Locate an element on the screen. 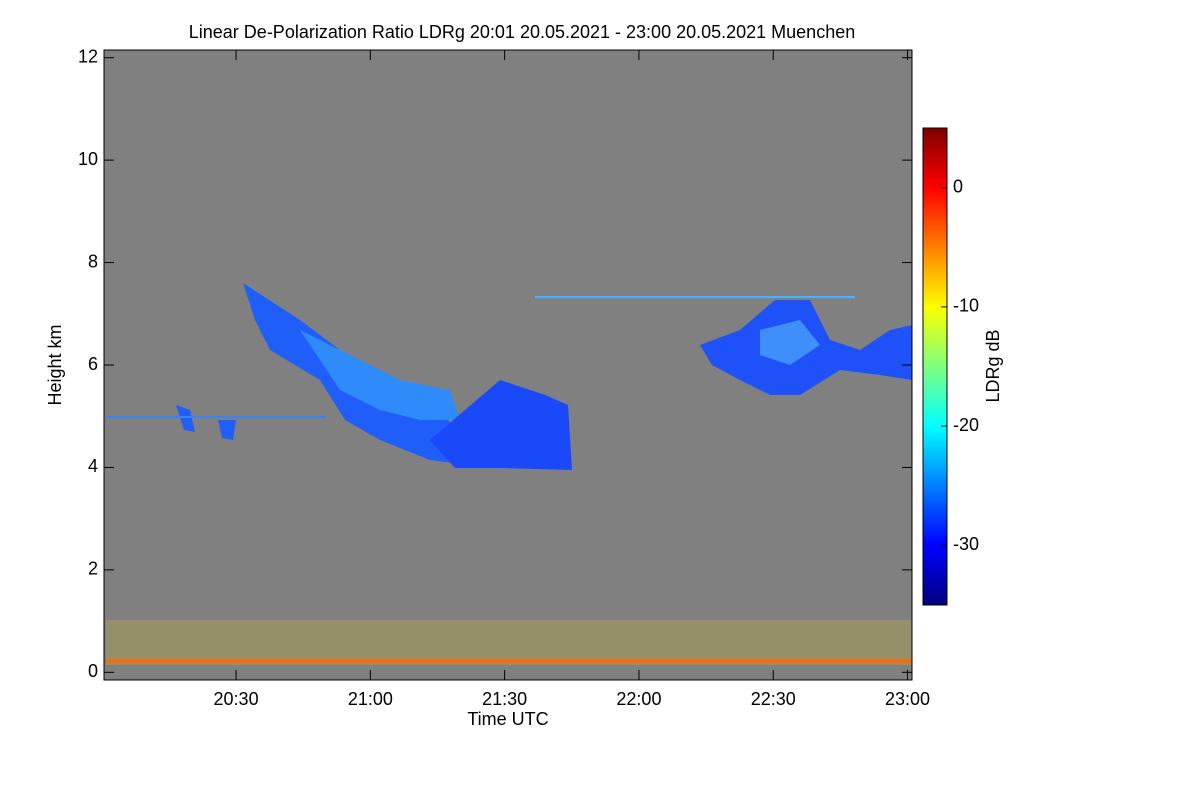 The image size is (1200, 800). noise is located at coordinates (509, 642).